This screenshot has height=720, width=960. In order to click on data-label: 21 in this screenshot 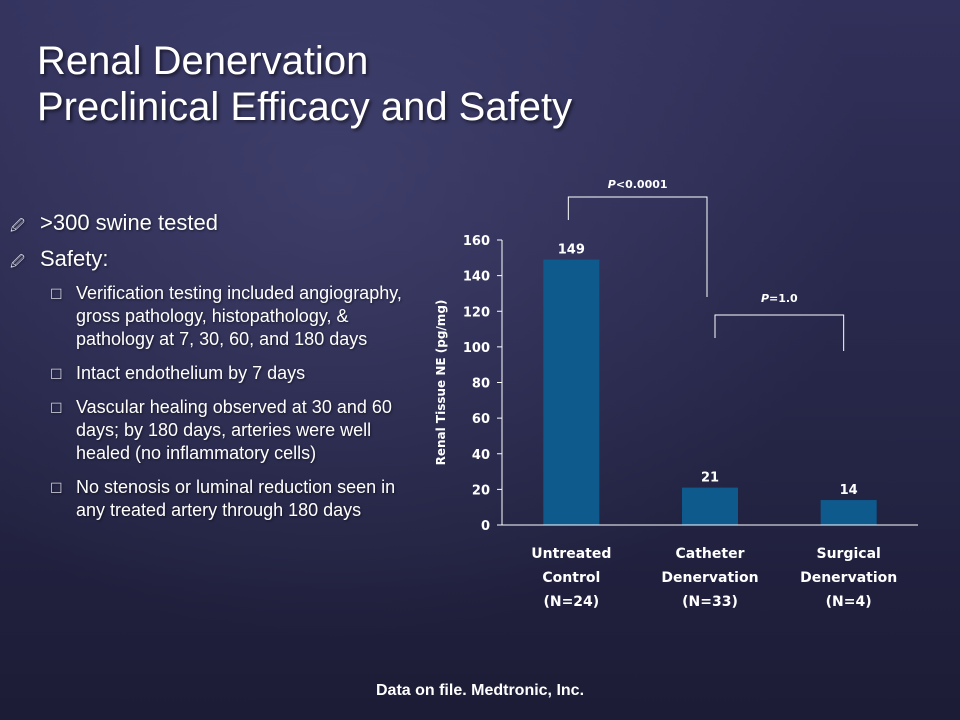, I will do `click(710, 478)`.